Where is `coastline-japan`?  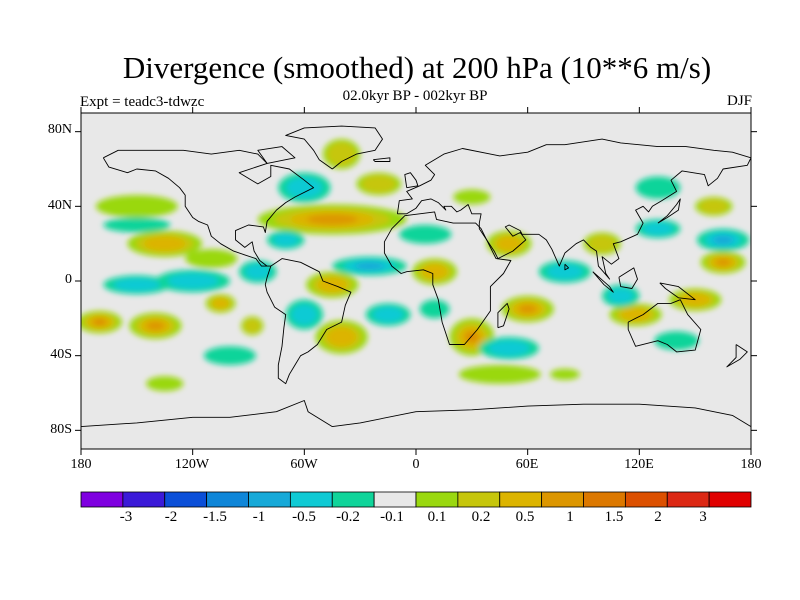
coastline-japan is located at coordinates (669, 211).